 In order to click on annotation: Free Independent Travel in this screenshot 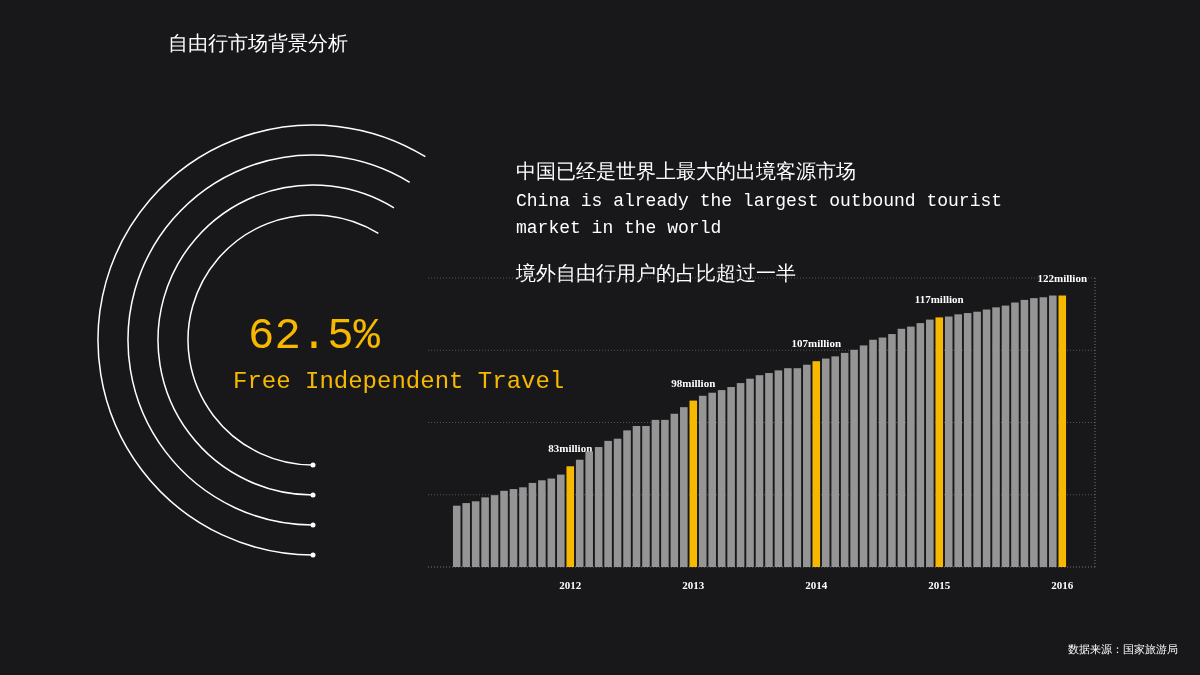, I will do `click(399, 381)`.